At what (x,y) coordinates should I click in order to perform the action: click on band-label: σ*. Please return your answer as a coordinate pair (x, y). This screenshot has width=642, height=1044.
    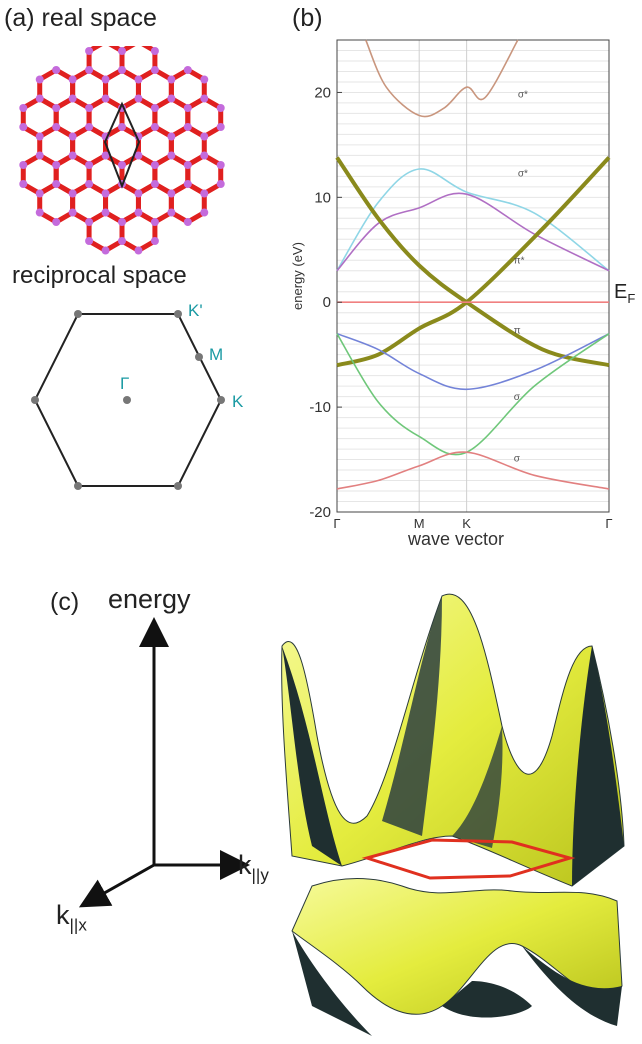
    Looking at the image, I should click on (523, 173).